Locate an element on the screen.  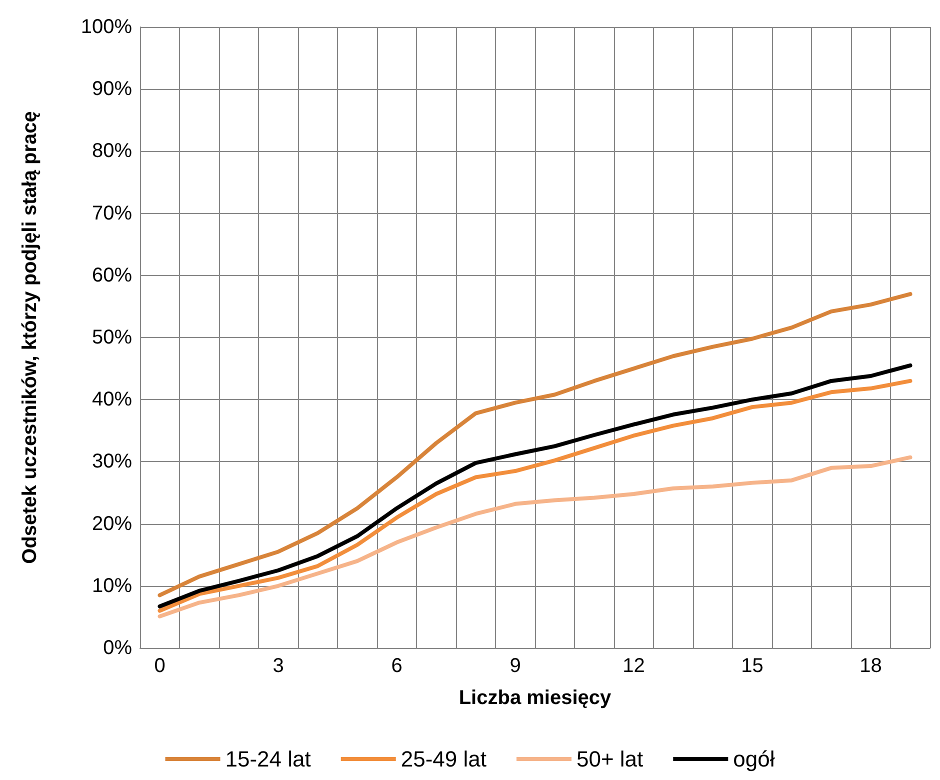
x-axis-title: Liczba miesięcy is located at coordinates (535, 698).